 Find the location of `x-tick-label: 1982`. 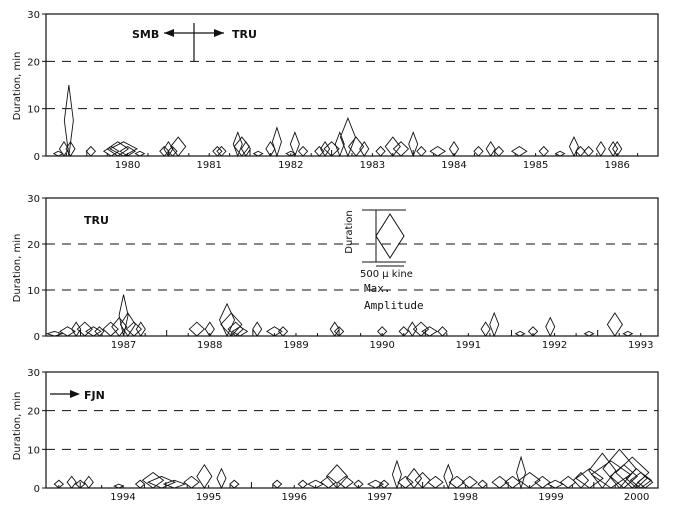

x-tick-label: 1982 is located at coordinates (290, 165).